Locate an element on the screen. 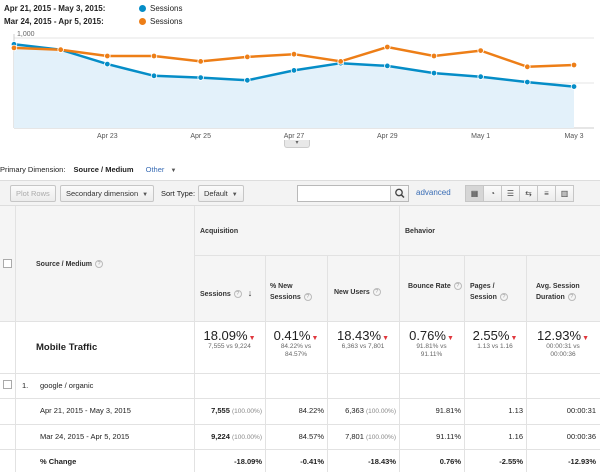  period-label-current: Apr 21, 2015 - May 3, 2015 is located at coordinates (85, 410).